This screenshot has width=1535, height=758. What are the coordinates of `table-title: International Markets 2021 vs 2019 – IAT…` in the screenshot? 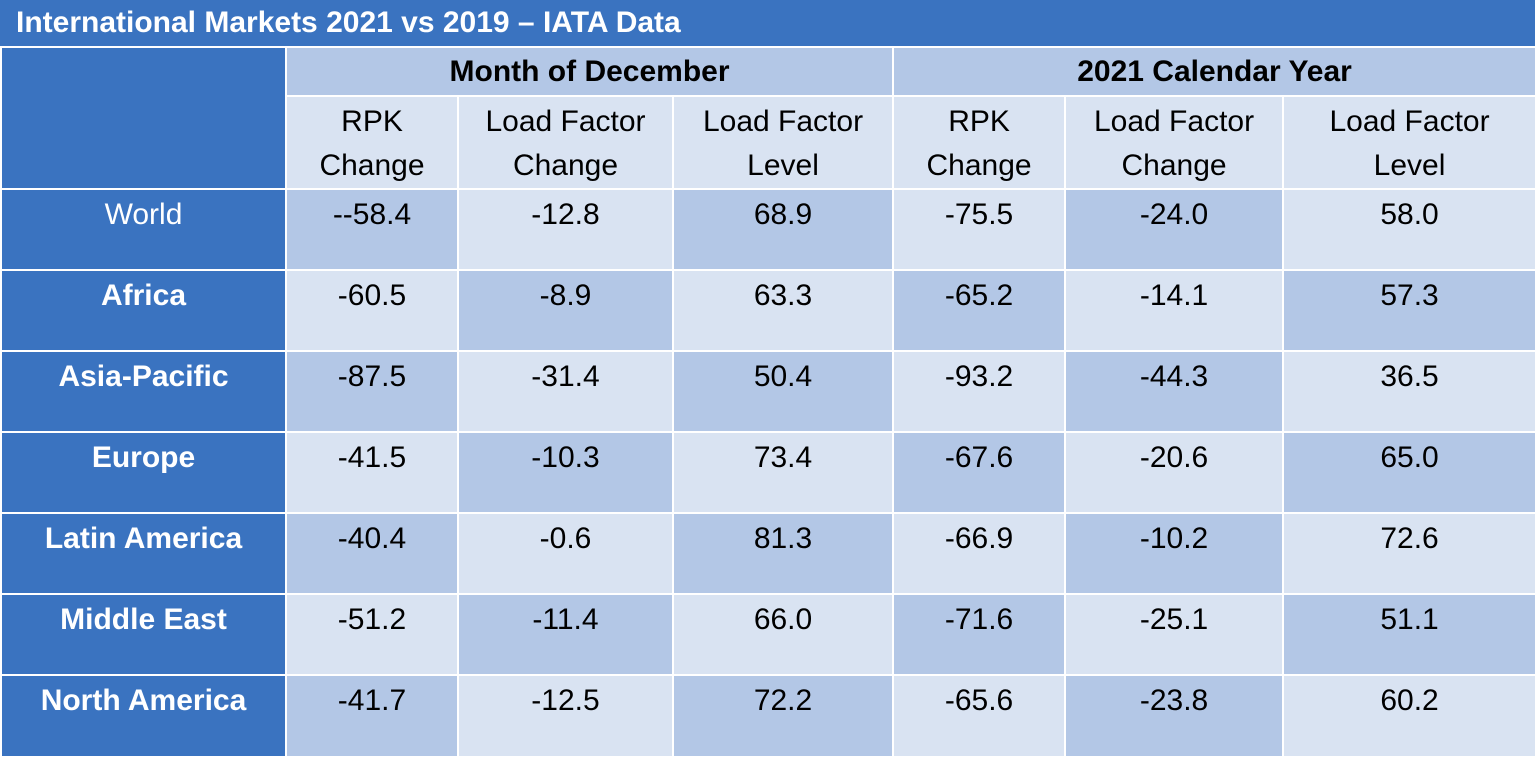 It's located at (767, 23).